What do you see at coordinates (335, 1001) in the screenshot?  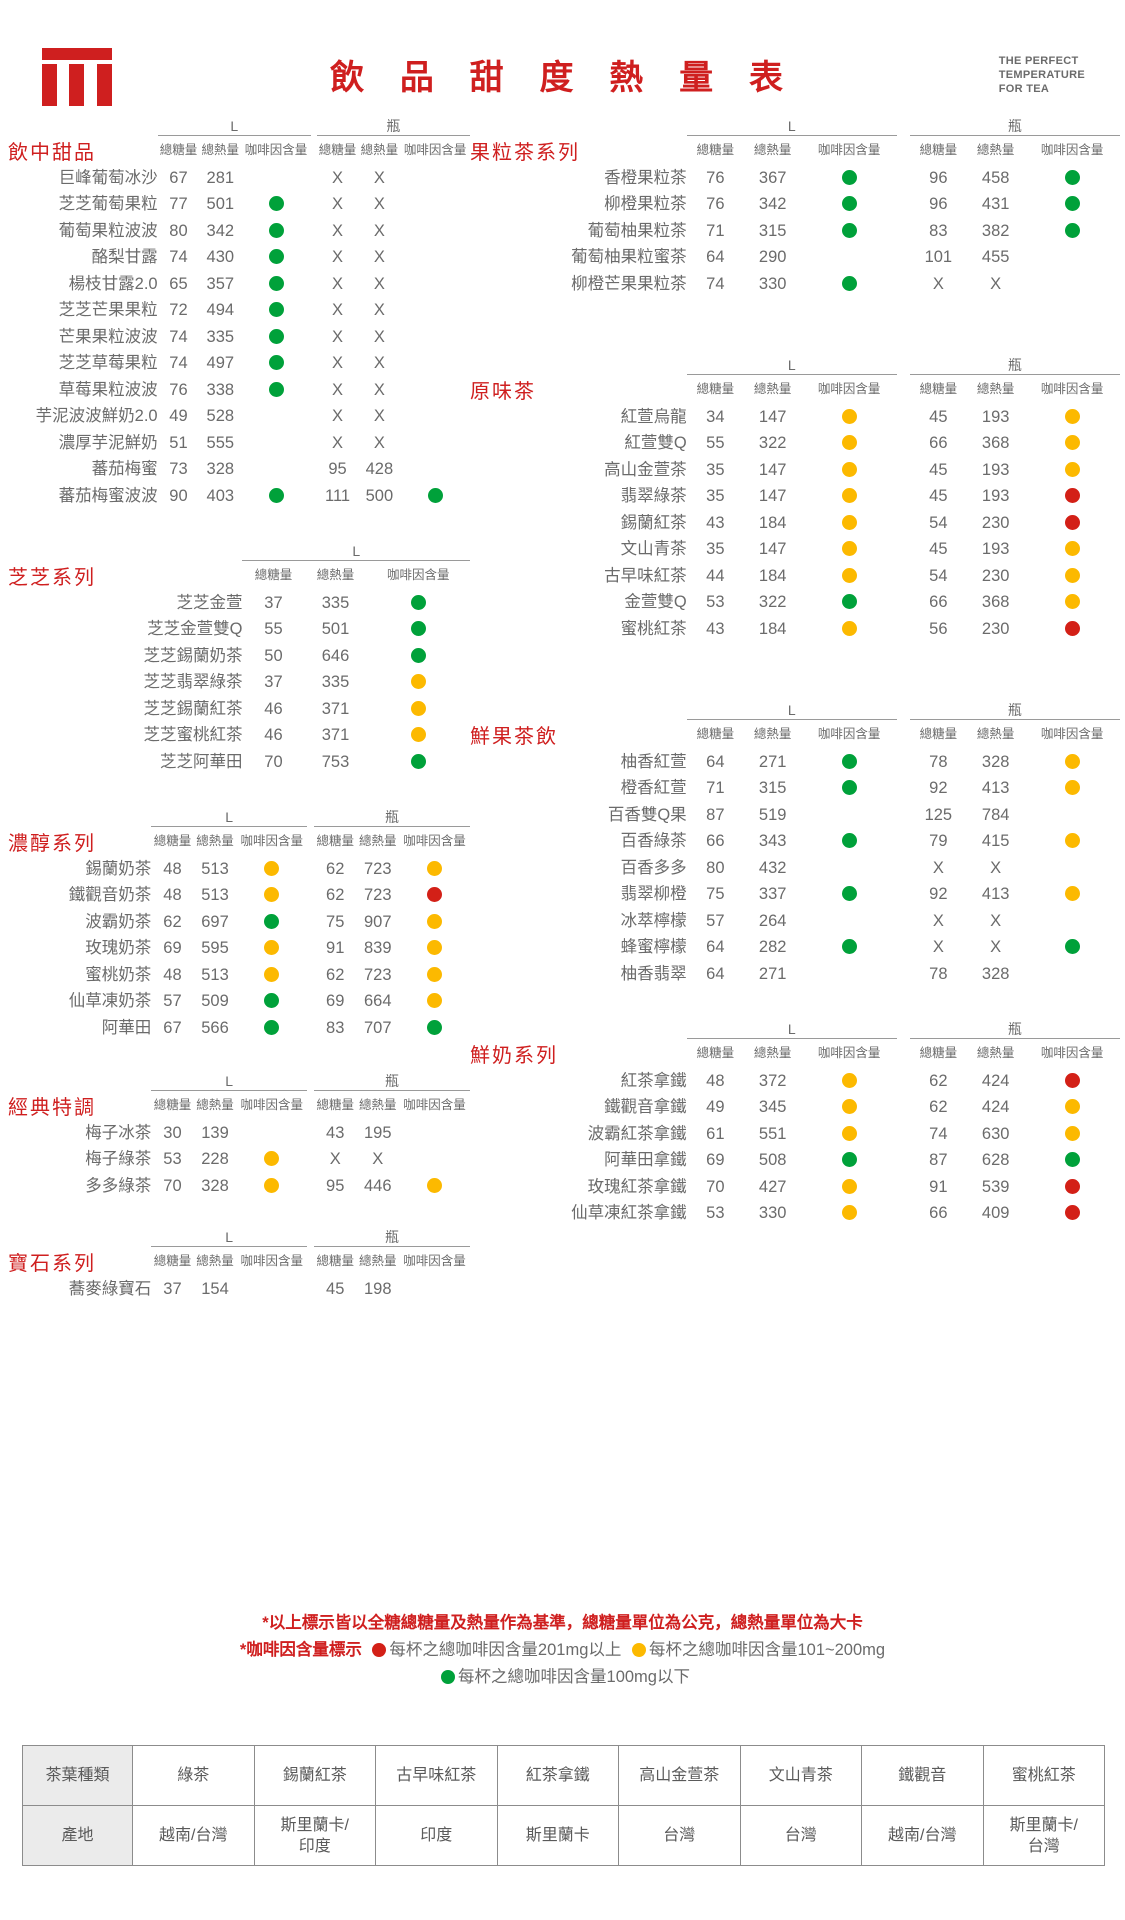 I see `value-sugar-bottle: 69` at bounding box center [335, 1001].